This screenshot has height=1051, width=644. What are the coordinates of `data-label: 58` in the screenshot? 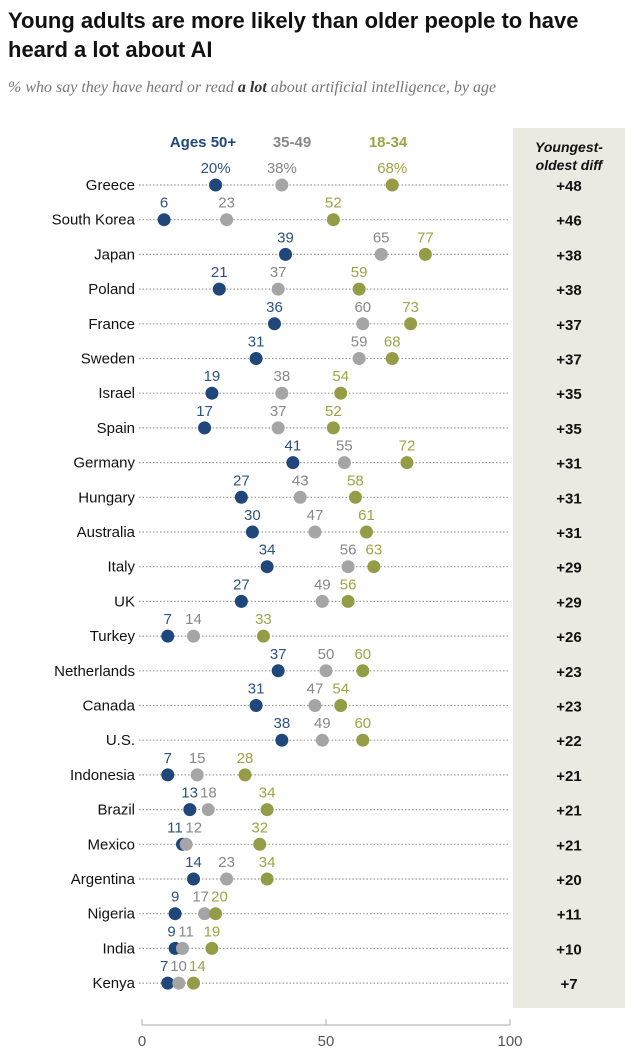 It's located at (355, 480).